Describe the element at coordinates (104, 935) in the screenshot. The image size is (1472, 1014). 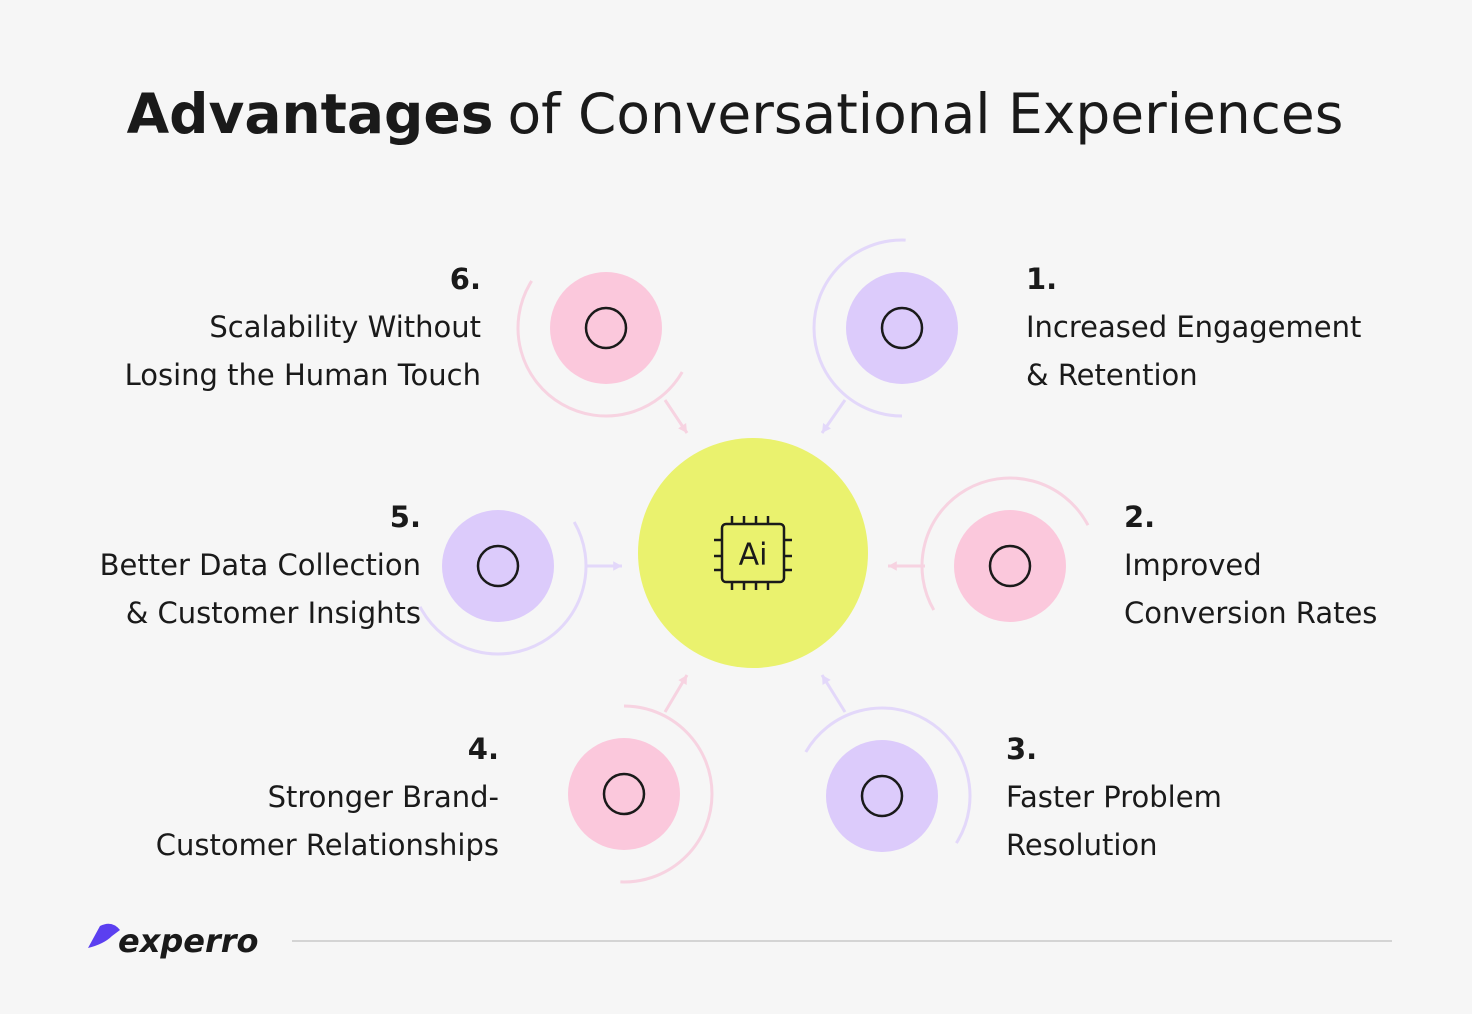
I see `logo-mark` at that location.